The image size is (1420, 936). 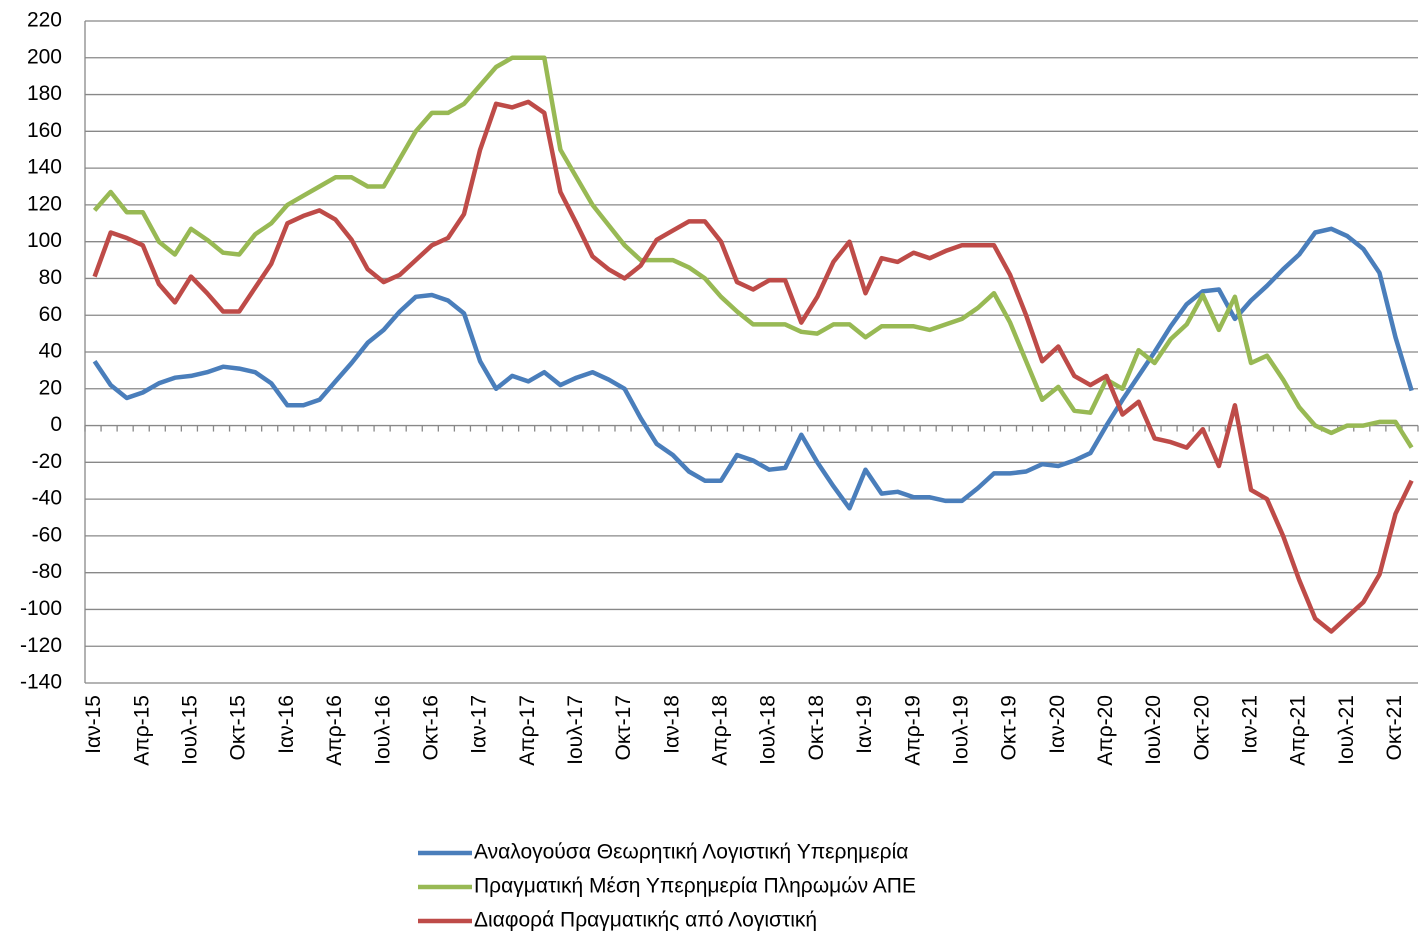 What do you see at coordinates (1346, 730) in the screenshot?
I see `x-tick-label: Ιουλ-21` at bounding box center [1346, 730].